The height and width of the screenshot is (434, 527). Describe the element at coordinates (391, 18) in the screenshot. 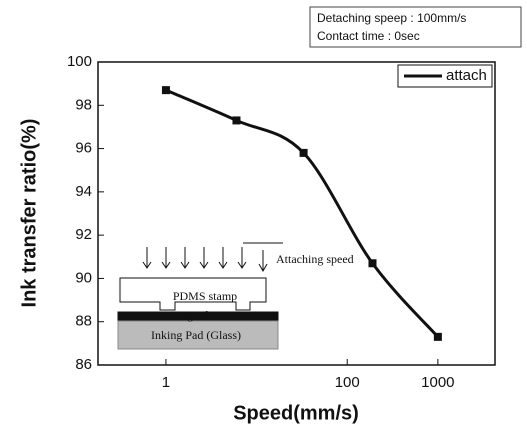

I see `note: Detaching speep : 100mm/s` at that location.